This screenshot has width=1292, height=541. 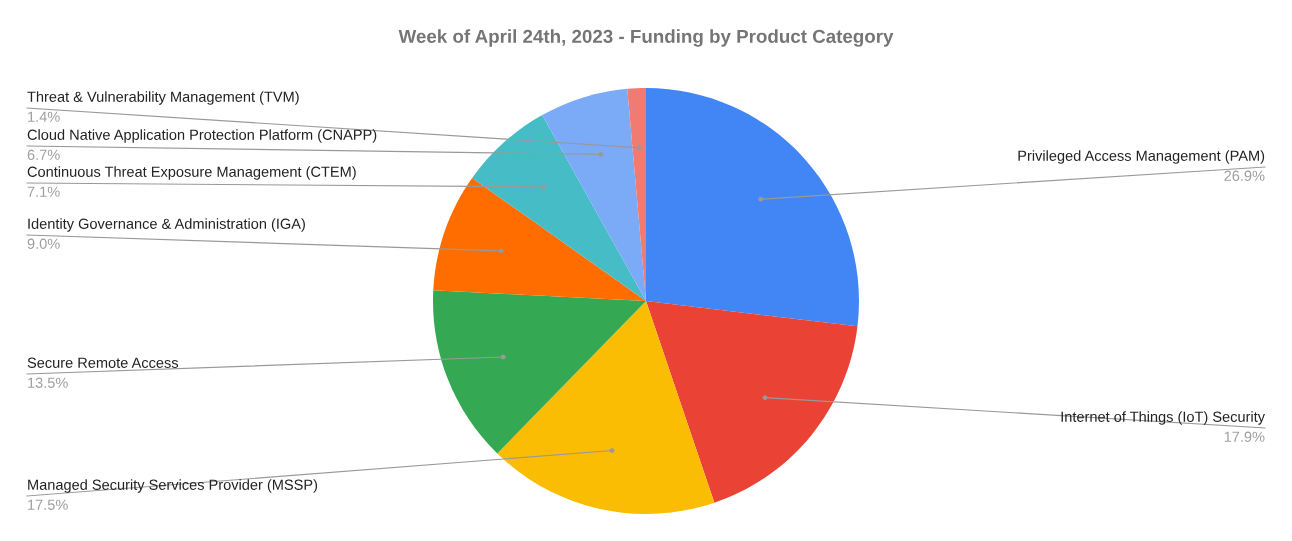 I want to click on slice-label: Continuous Threat Exposure Management (CTEM), so click(x=191, y=173).